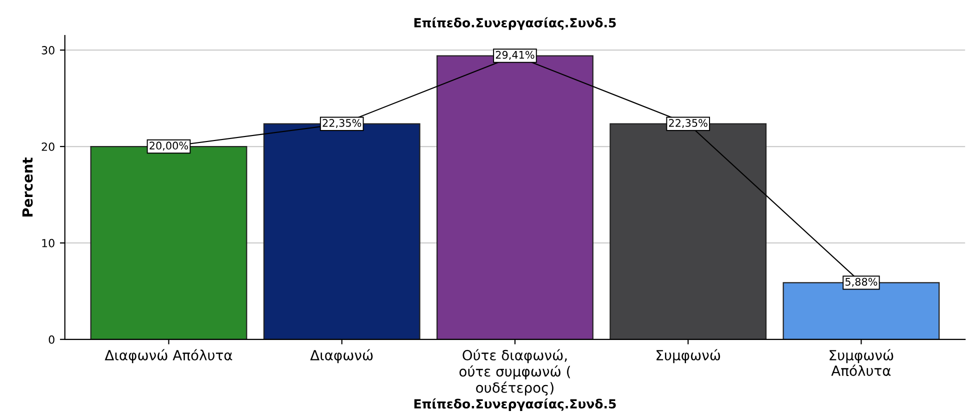 This screenshot has width=968, height=419. Describe the element at coordinates (168, 356) in the screenshot. I see `x-tick-label: Διαφωνώ Απόλυτα` at that location.